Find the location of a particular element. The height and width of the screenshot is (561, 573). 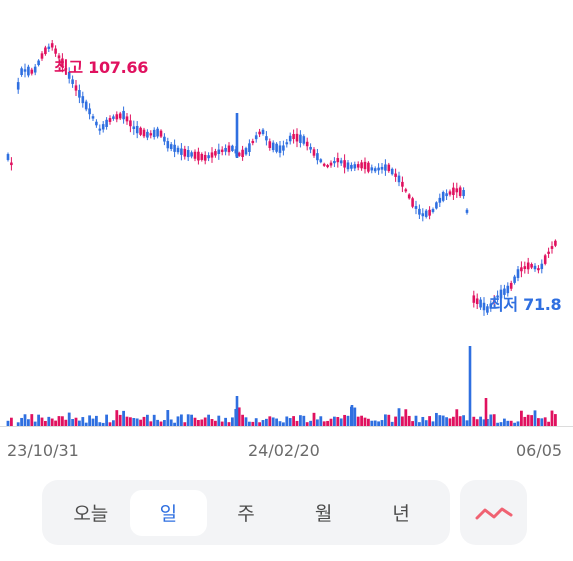

tab-weekly: 주 is located at coordinates (246, 514).